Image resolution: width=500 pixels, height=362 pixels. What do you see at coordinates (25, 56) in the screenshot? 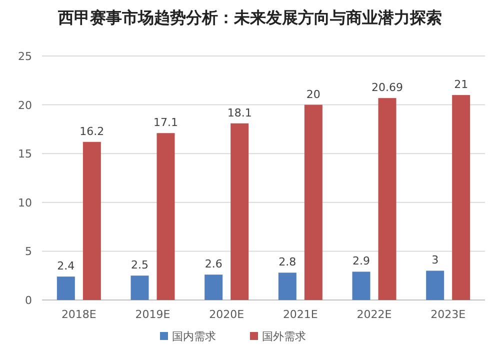
I see `y-tick-label: 25` at bounding box center [25, 56].